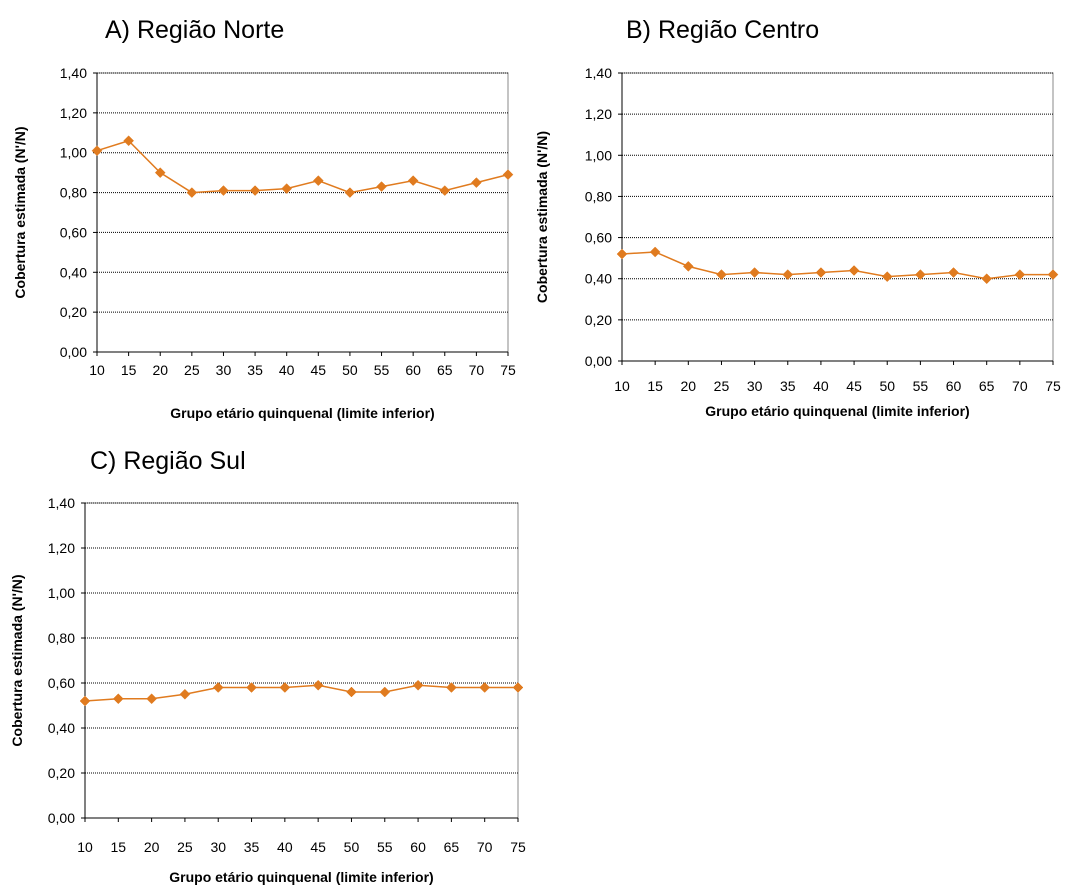 The width and height of the screenshot is (1065, 886). Describe the element at coordinates (788, 386) in the screenshot. I see `x-tick-label: 35` at that location.